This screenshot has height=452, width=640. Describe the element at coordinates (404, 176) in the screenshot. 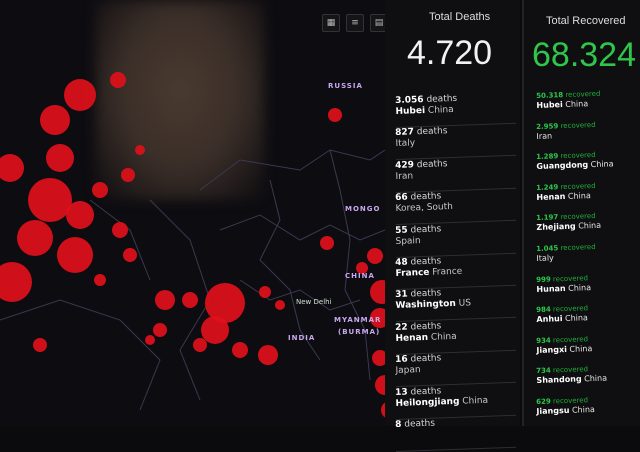

I see `country: Iran` at that location.